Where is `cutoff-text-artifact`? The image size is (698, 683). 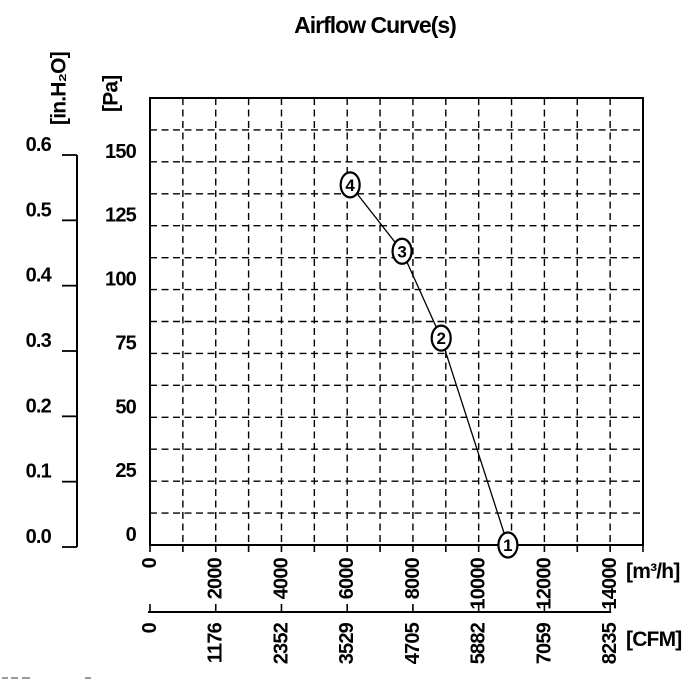 cutoff-text-artifact is located at coordinates (48, 678).